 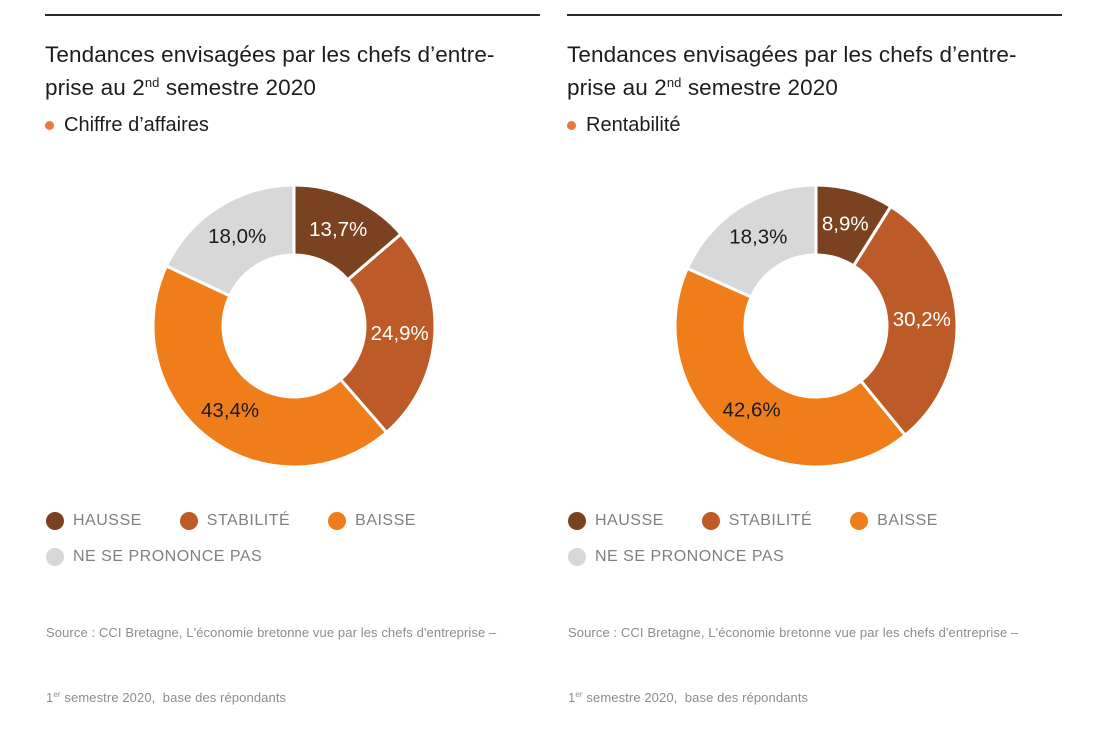 What do you see at coordinates (338, 229) in the screenshot?
I see `segment-value-label: 13,7%` at bounding box center [338, 229].